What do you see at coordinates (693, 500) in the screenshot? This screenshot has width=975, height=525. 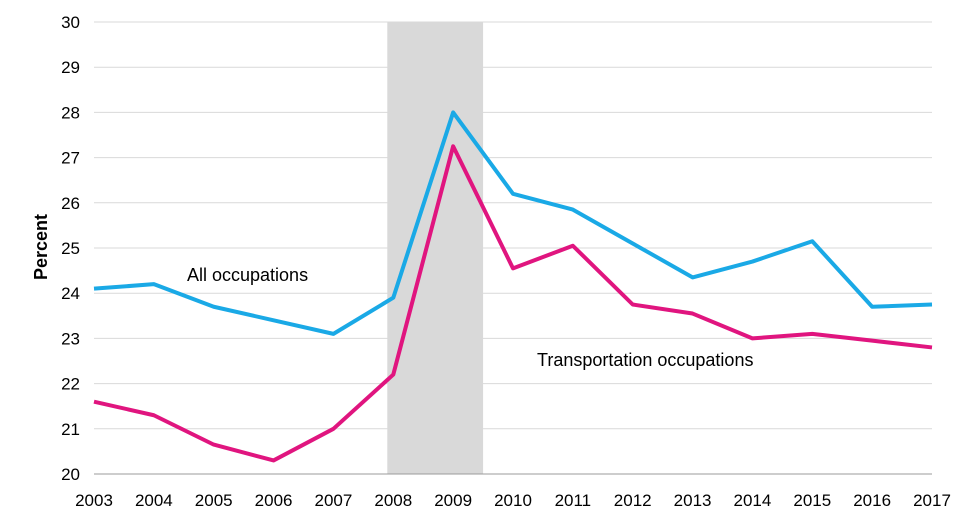 I see `x-tick-label: 2013` at bounding box center [693, 500].